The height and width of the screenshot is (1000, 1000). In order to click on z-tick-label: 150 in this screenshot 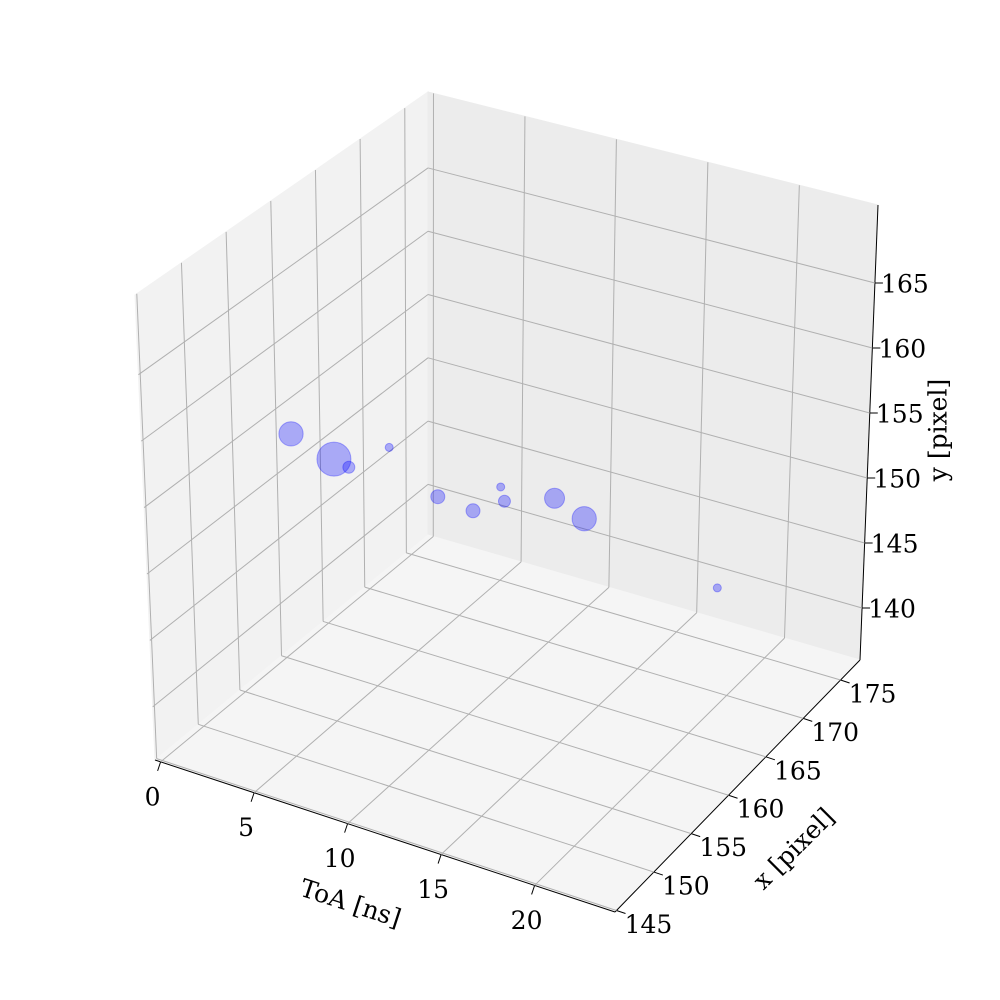, I will do `click(897, 479)`.